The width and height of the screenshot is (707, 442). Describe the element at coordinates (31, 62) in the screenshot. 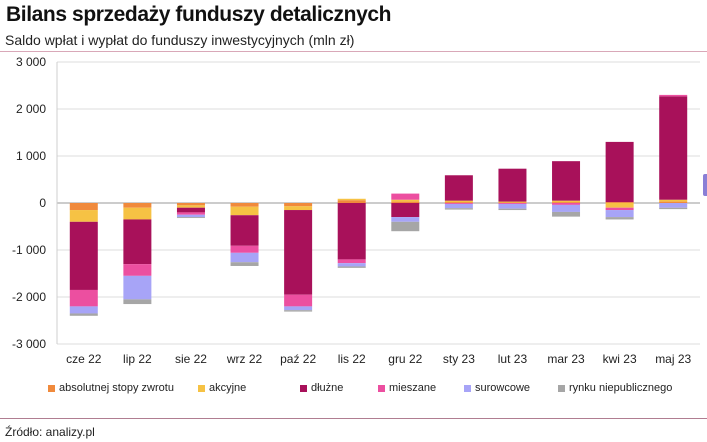

I see `y-tick-label: 3 000` at that location.